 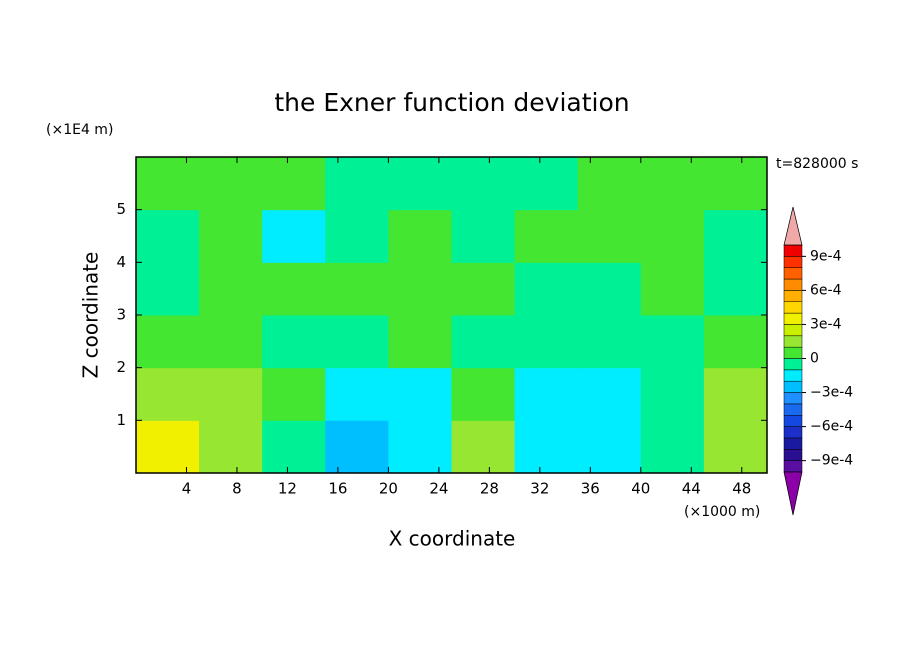 I want to click on colorbar-under, so click(x=793, y=493).